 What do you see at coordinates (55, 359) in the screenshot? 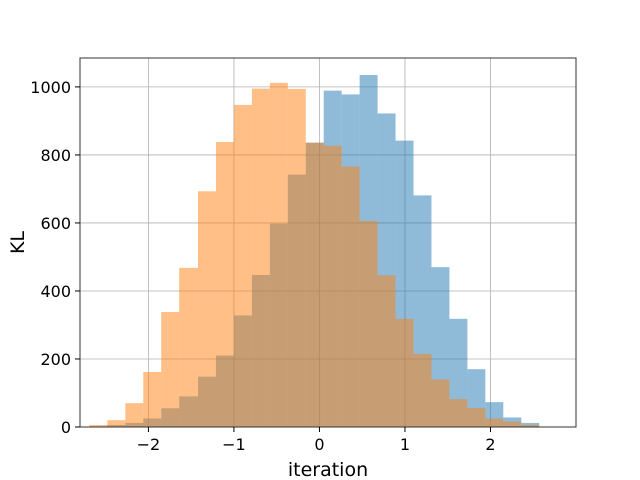
I see `y-tick-label: 200` at bounding box center [55, 359].